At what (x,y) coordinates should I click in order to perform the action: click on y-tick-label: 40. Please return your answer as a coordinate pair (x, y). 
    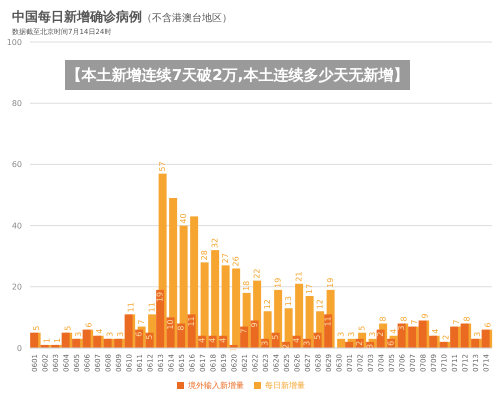
    Looking at the image, I should click on (17, 225).